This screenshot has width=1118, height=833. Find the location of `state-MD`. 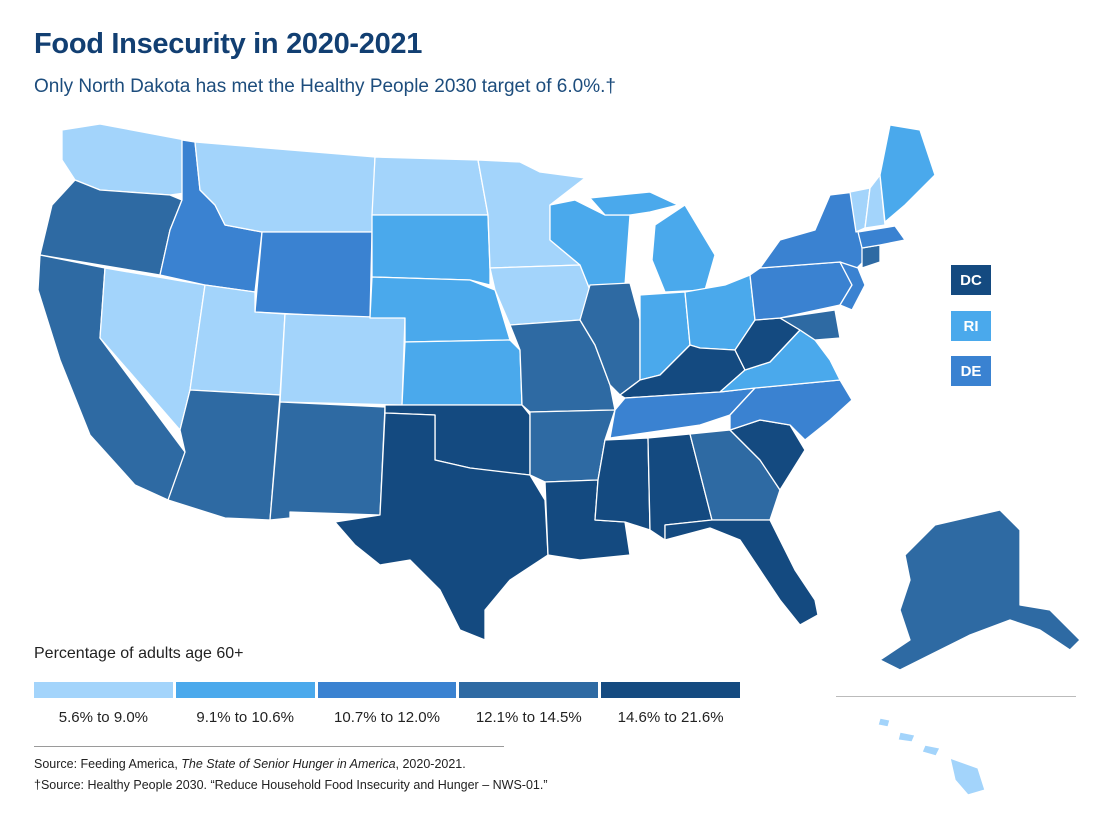

state-MD is located at coordinates (810, 325).